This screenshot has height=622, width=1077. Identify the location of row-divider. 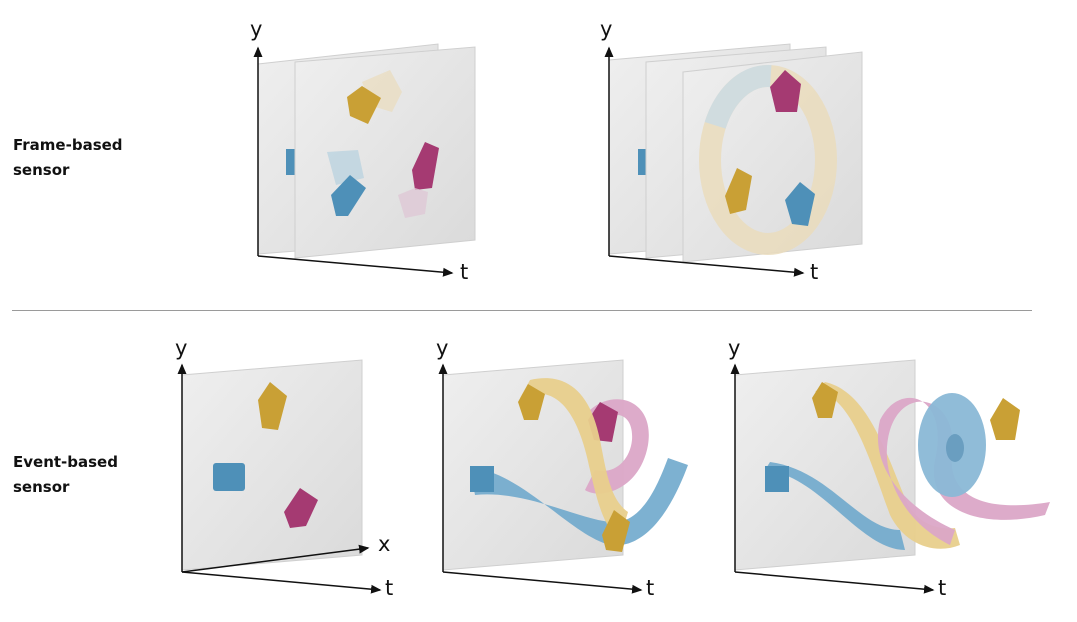
(522, 310).